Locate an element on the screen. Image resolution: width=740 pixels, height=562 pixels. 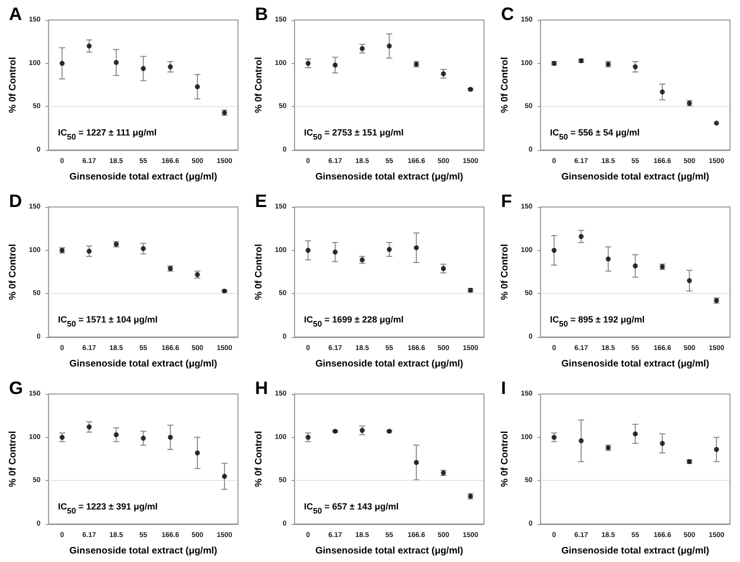
chart-title: H is located at coordinates (261, 388).